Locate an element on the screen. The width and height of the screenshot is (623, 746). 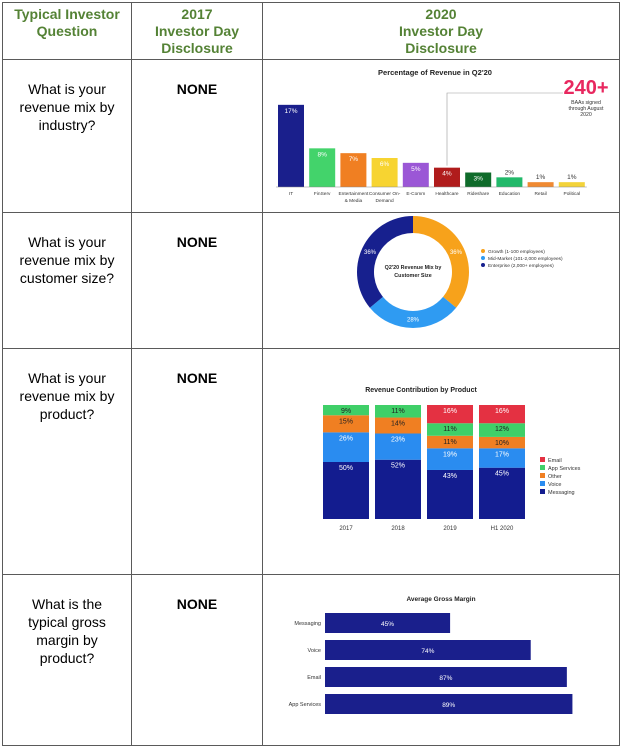
data-label: 10% is located at coordinates (502, 443).